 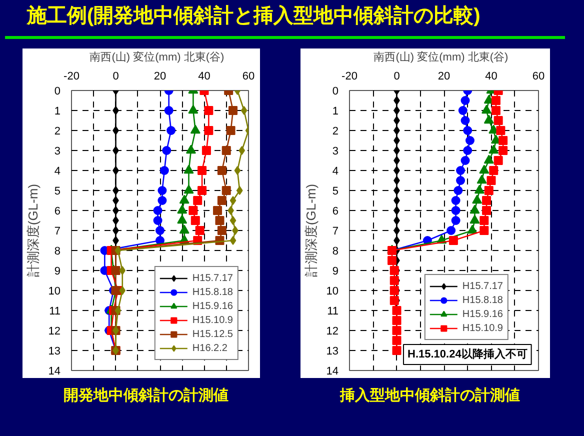 I want to click on x-tick-label: 40, so click(x=204, y=76).